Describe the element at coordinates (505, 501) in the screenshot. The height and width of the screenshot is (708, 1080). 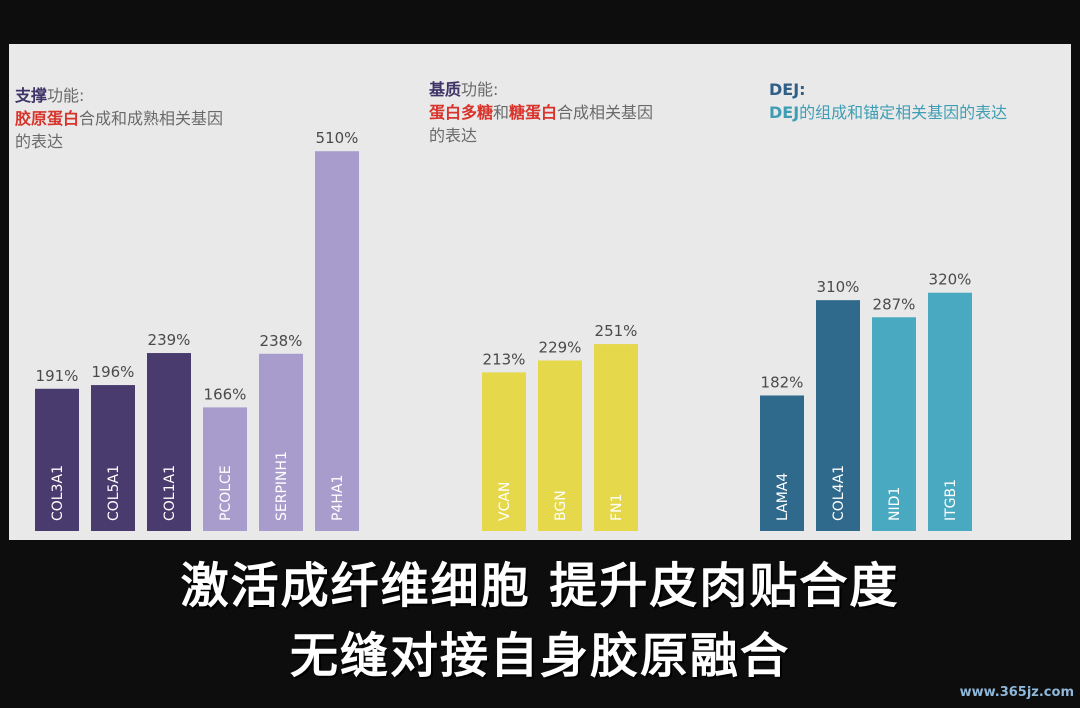
I see `gene-label-vcan: VCAN` at that location.